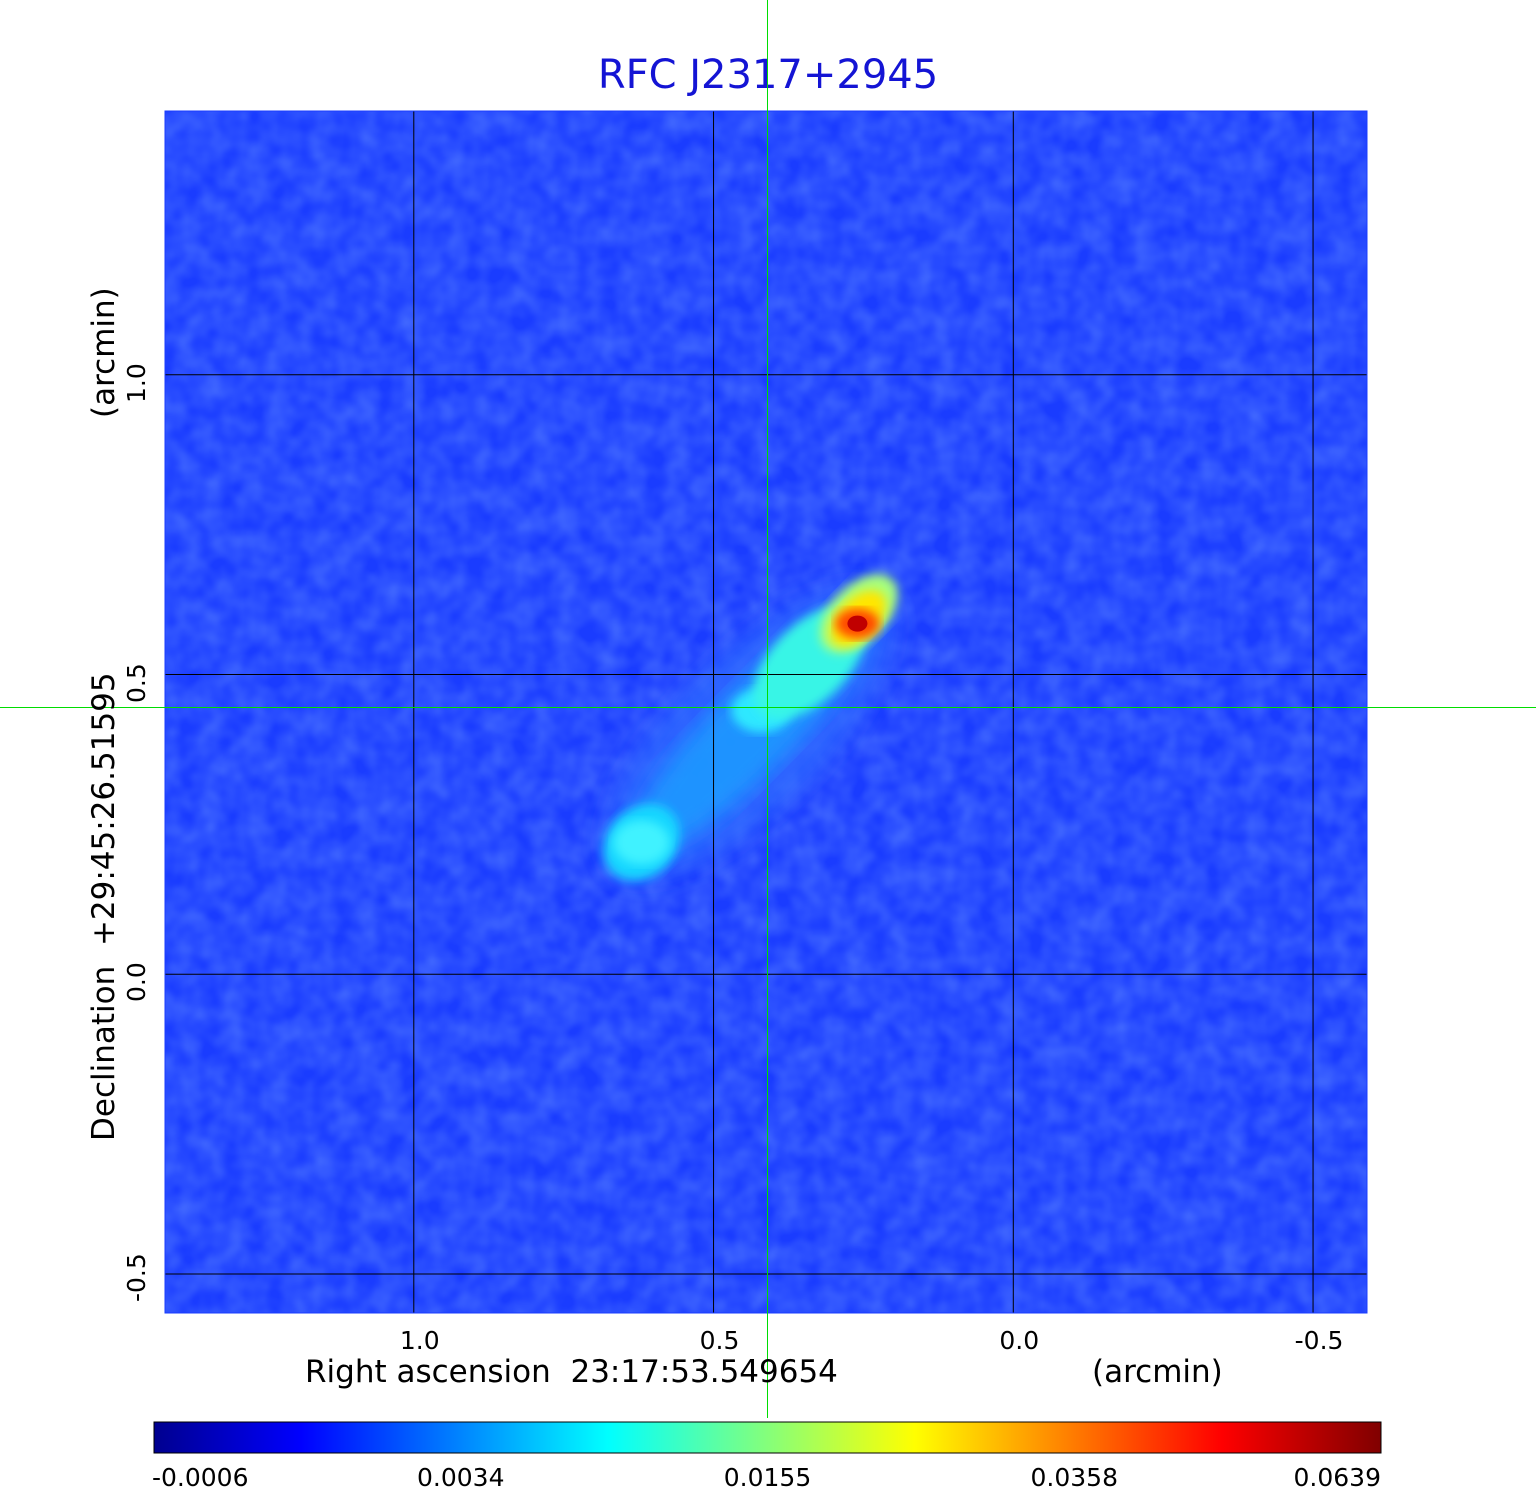 This screenshot has width=1536, height=1511. I want to click on y-tick-label: -0.5, so click(136, 1278).